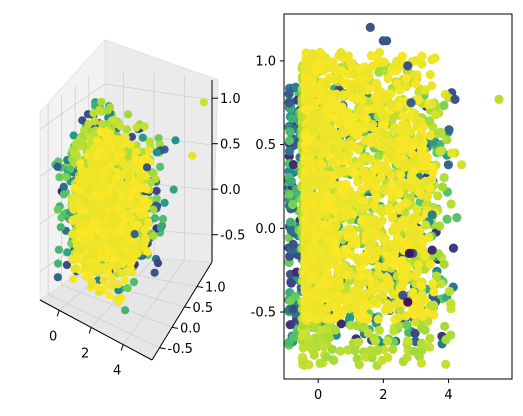  What do you see at coordinates (203, 308) in the screenshot?
I see `y-tick-label: 0.5` at bounding box center [203, 308].